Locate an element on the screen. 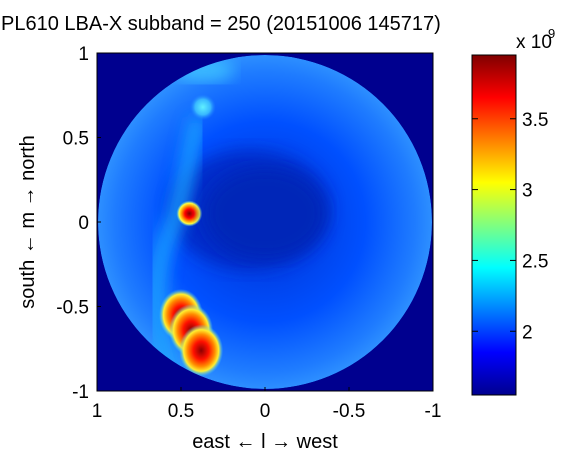 This screenshot has height=460, width=580. y-tick-label: -0.5 is located at coordinates (72, 308).